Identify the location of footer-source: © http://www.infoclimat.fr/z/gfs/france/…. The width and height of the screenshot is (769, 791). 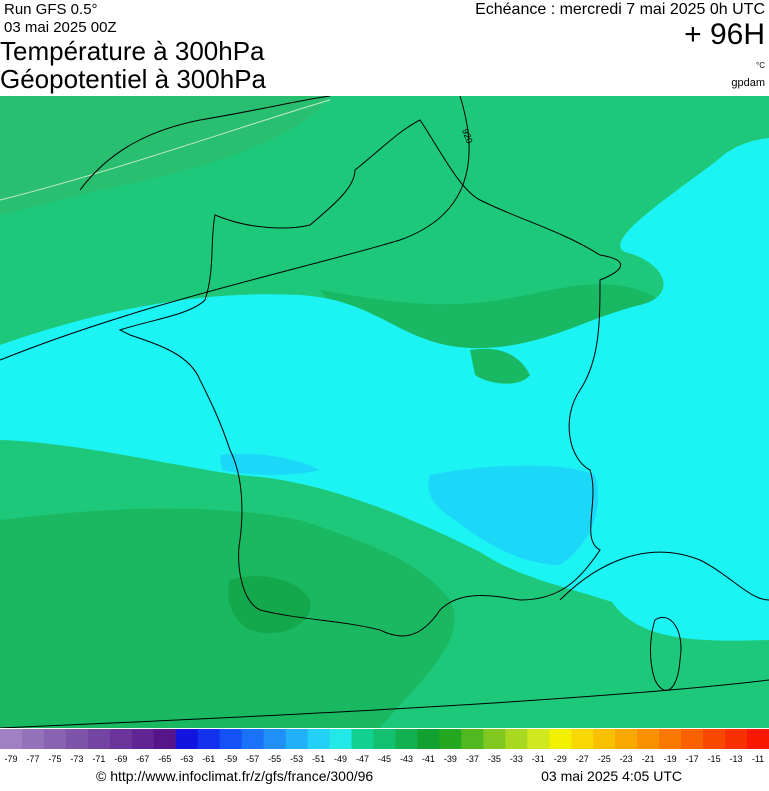
(234, 776).